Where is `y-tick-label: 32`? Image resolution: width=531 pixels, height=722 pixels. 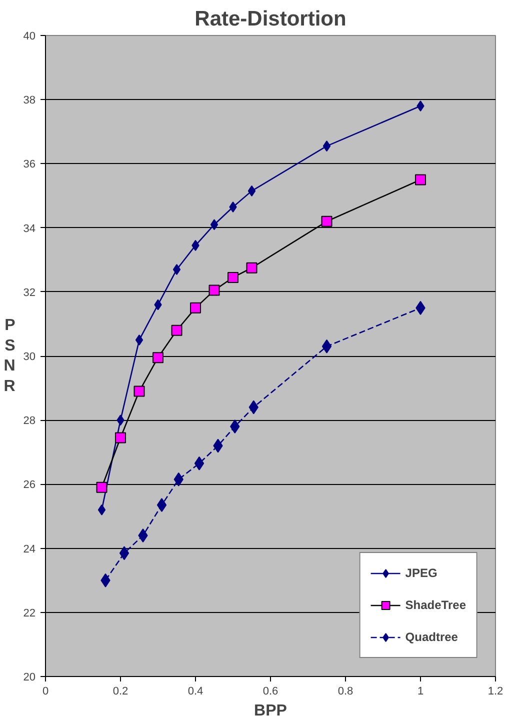 y-tick-label: 32 is located at coordinates (29, 292).